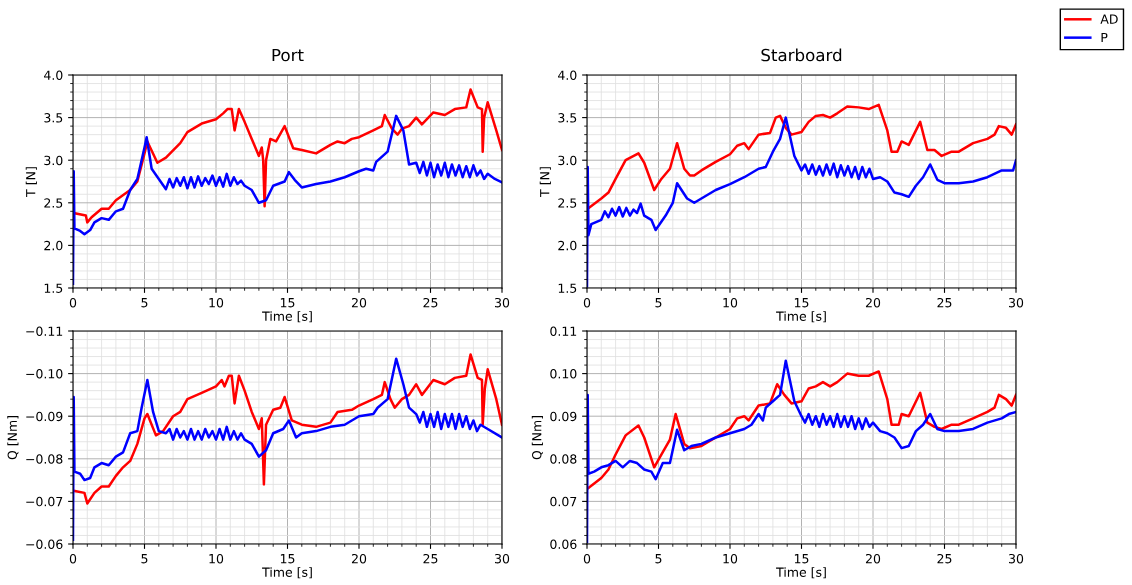 This screenshot has height=585, width=1132. Describe the element at coordinates (563, 374) in the screenshot. I see `y-tick-label: 0.10` at that location.